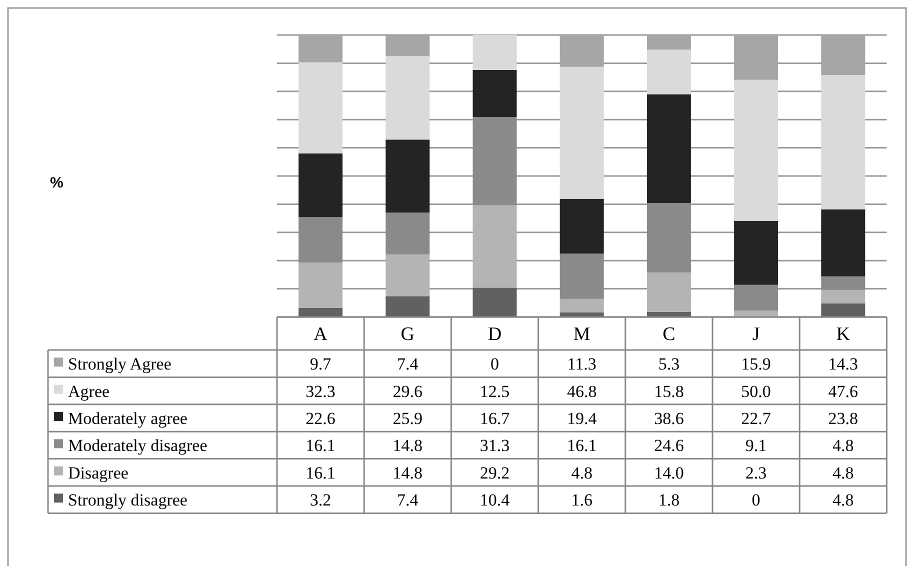  I want to click on data-label: 23.8, so click(843, 418).